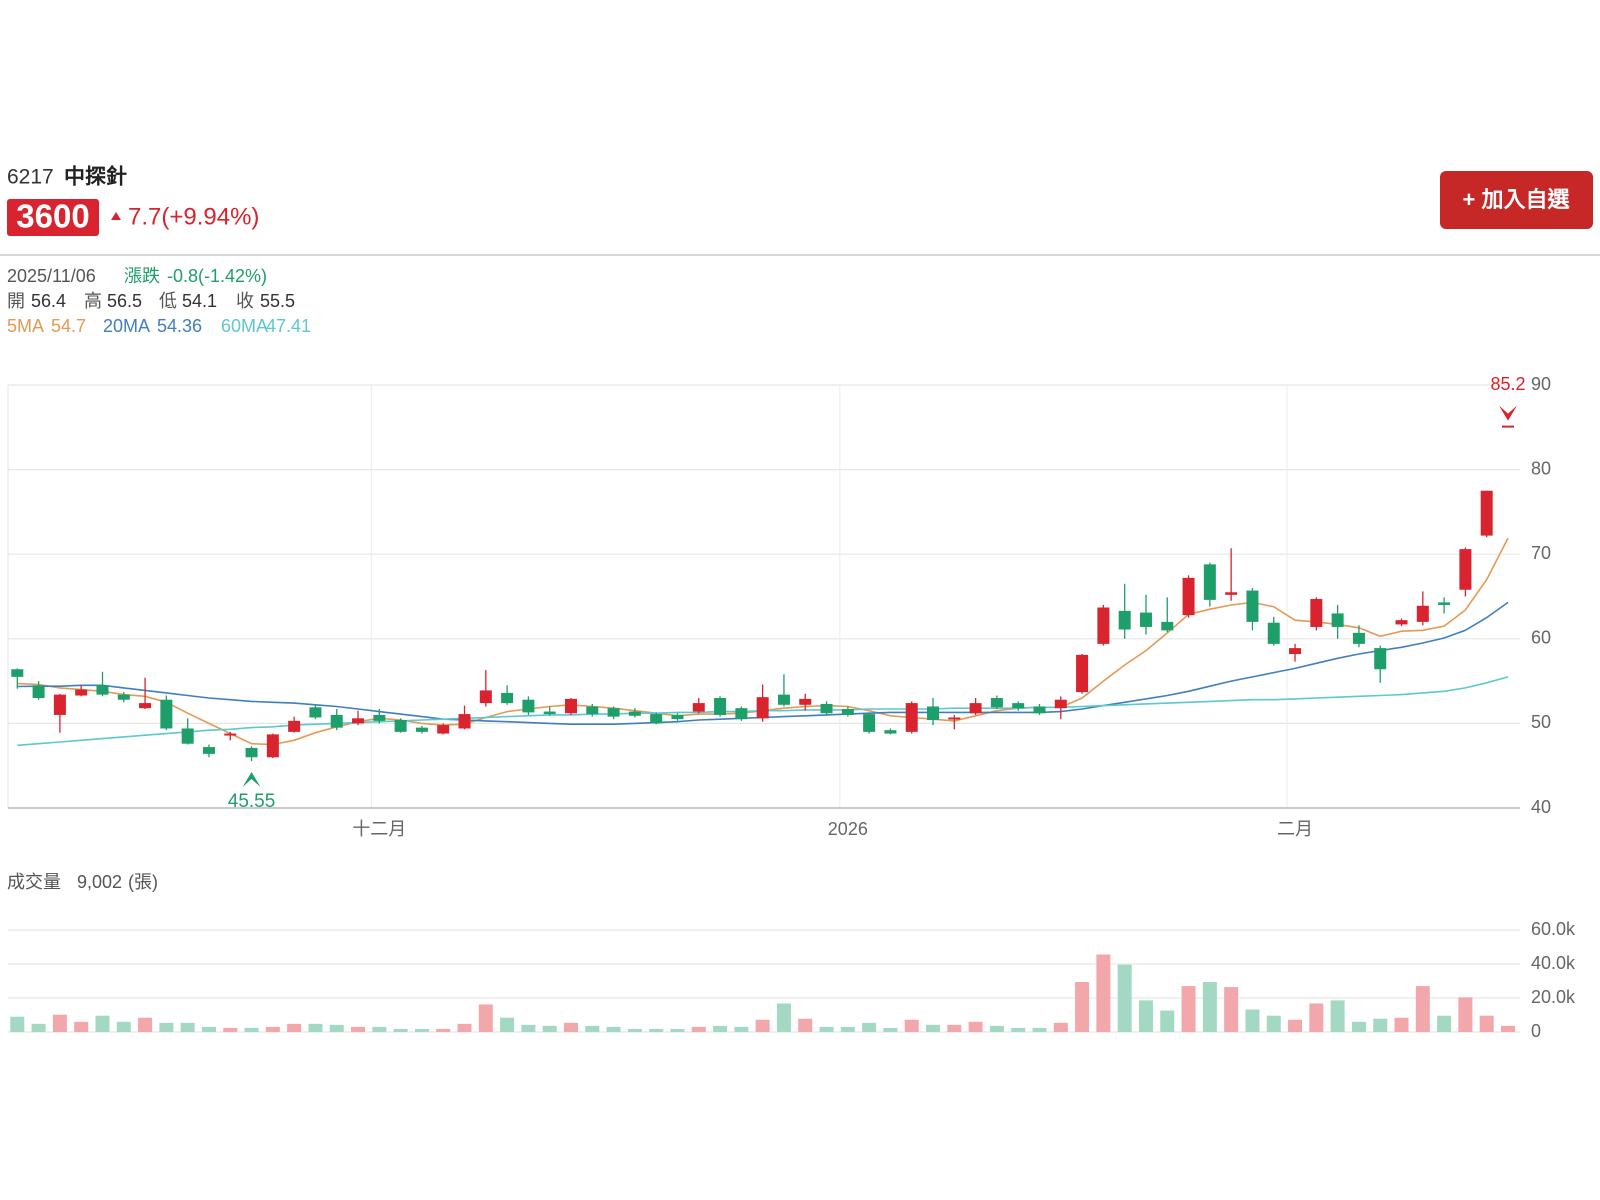 The height and width of the screenshot is (1200, 1600). I want to click on info-close-label: 收, so click(245, 301).